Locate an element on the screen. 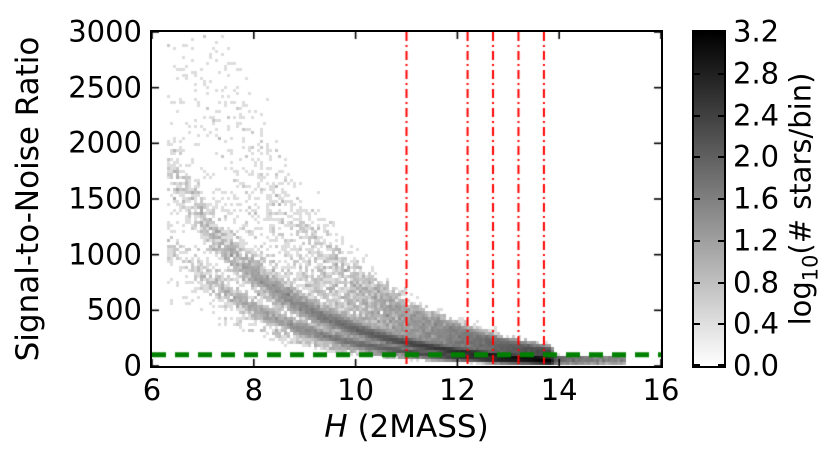 This screenshot has width=830, height=461. colorbar-tick-label: 1.2 is located at coordinates (756, 240).